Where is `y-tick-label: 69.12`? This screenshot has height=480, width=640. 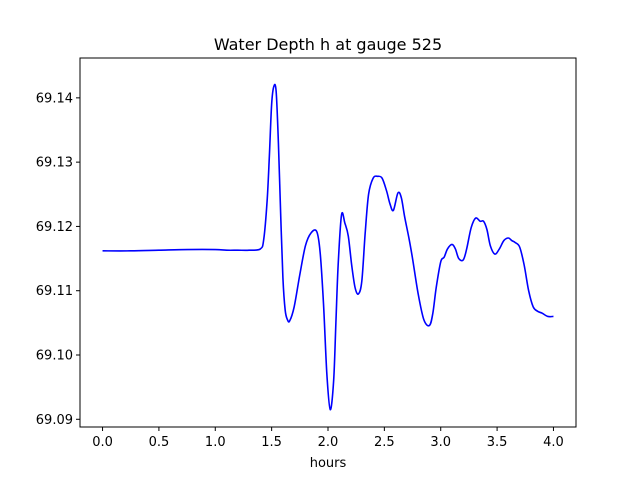
y-tick-label: 69.12 is located at coordinates (54, 227).